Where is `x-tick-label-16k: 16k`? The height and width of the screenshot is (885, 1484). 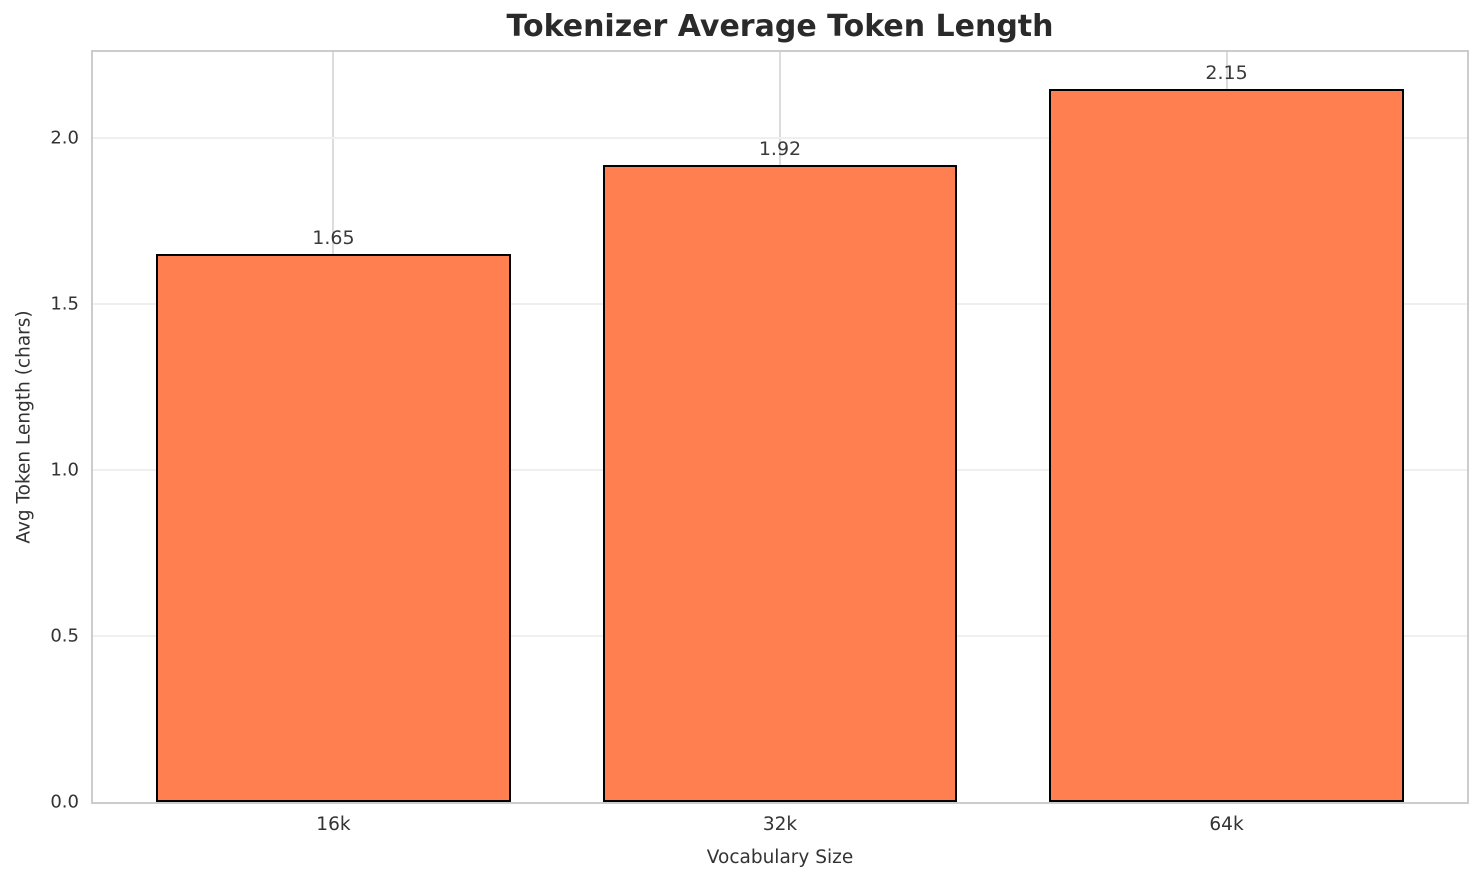
x-tick-label-16k: 16k is located at coordinates (333, 824).